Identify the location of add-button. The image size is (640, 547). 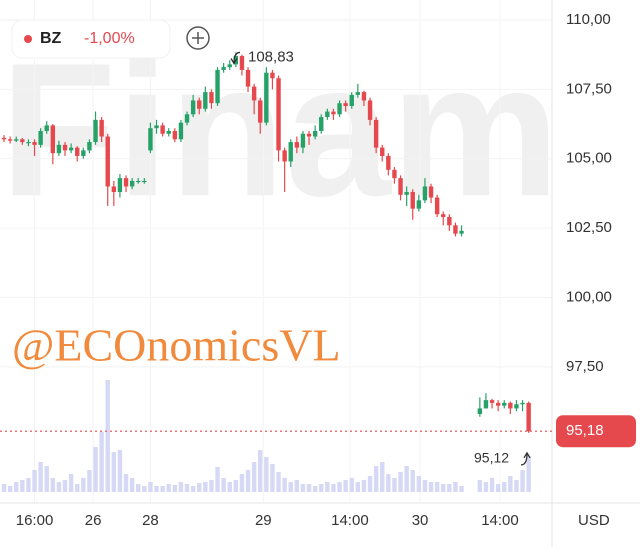
(198, 38).